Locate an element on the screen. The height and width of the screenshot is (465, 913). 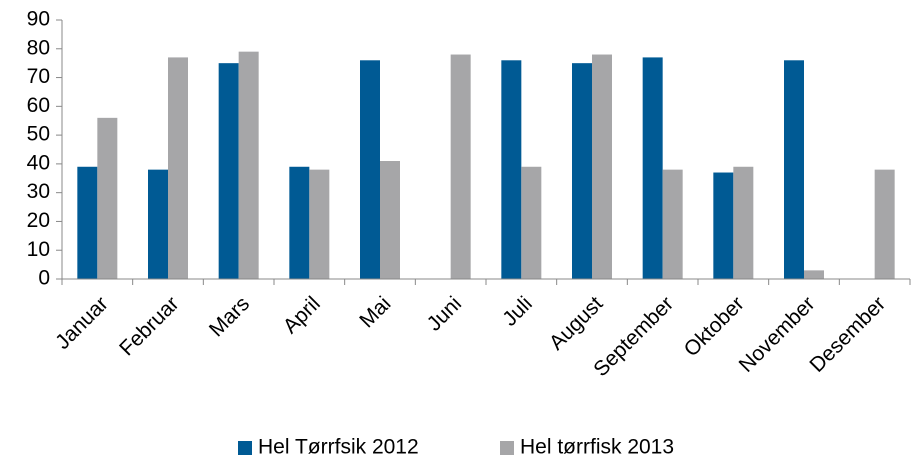
x-tick-label: Mai is located at coordinates (375, 312).